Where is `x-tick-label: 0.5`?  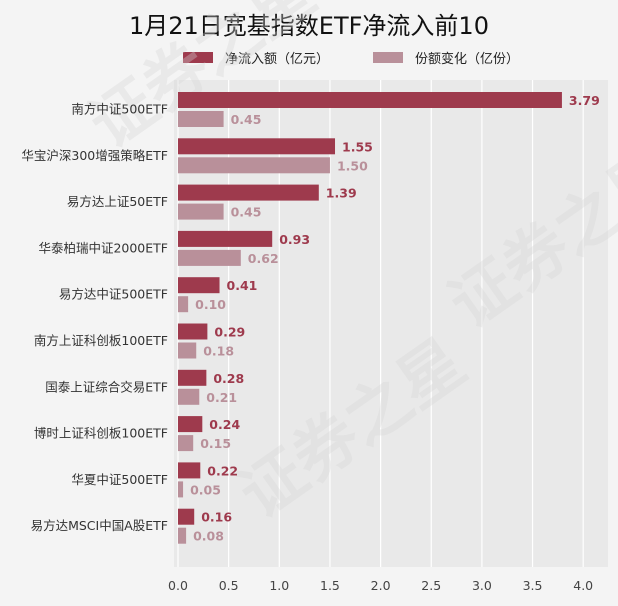 x-tick-label: 0.5 is located at coordinates (229, 585).